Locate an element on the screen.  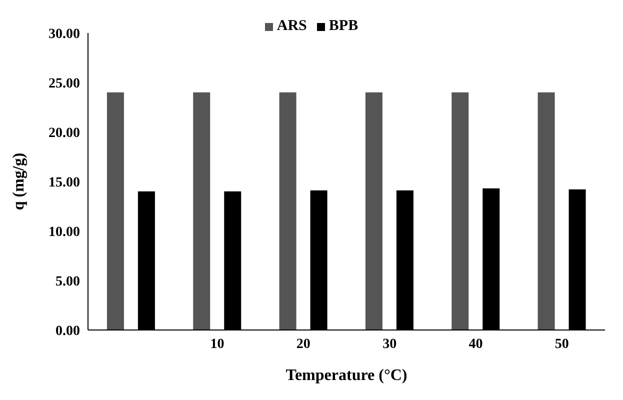
x-axis-title: Temperature (°C) is located at coordinates (347, 375).